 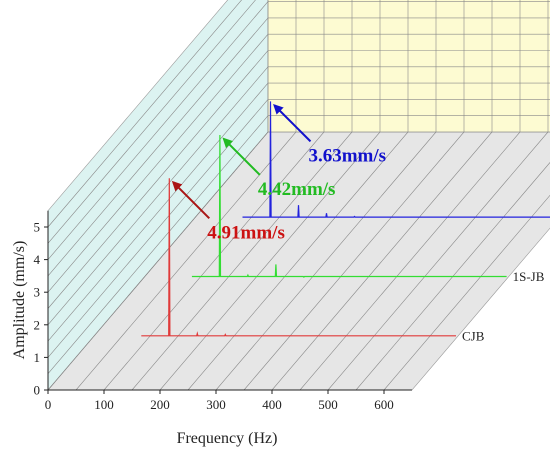 I want to click on grid-line-frequency, so click(x=466, y=292).